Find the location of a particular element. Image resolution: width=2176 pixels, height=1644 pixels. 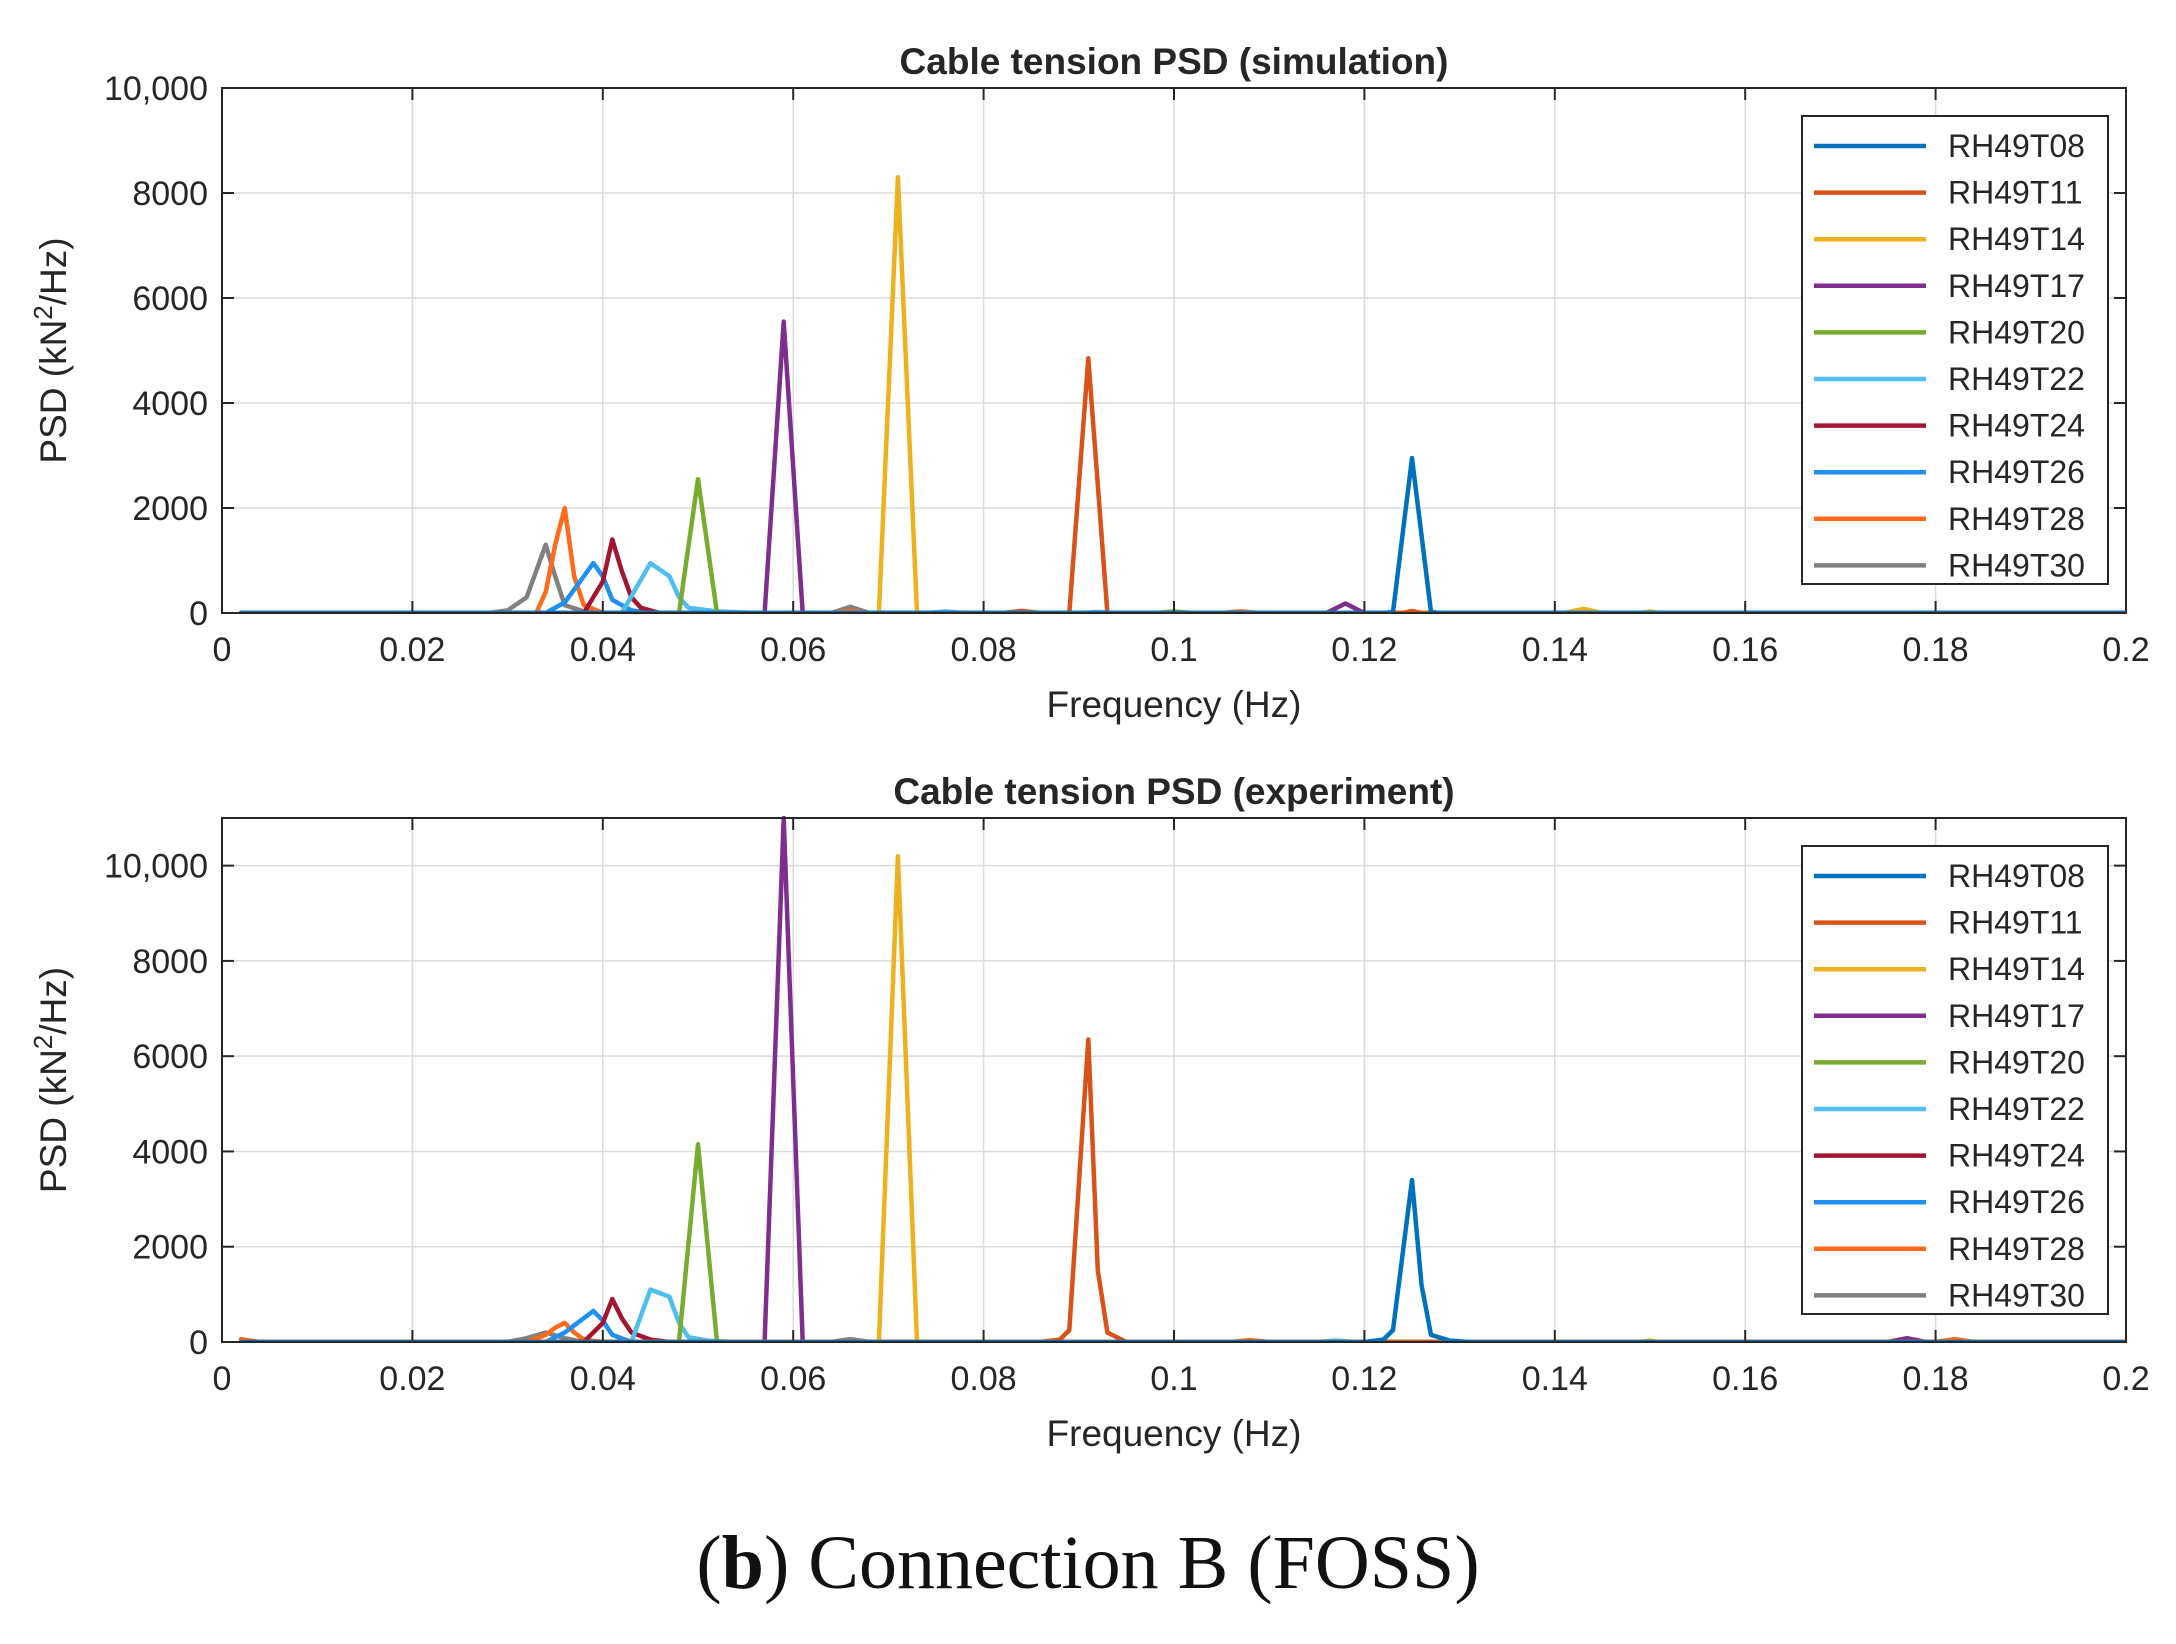

figure-caption: (b) Connection B (FOSS) is located at coordinates (1088, 1563).